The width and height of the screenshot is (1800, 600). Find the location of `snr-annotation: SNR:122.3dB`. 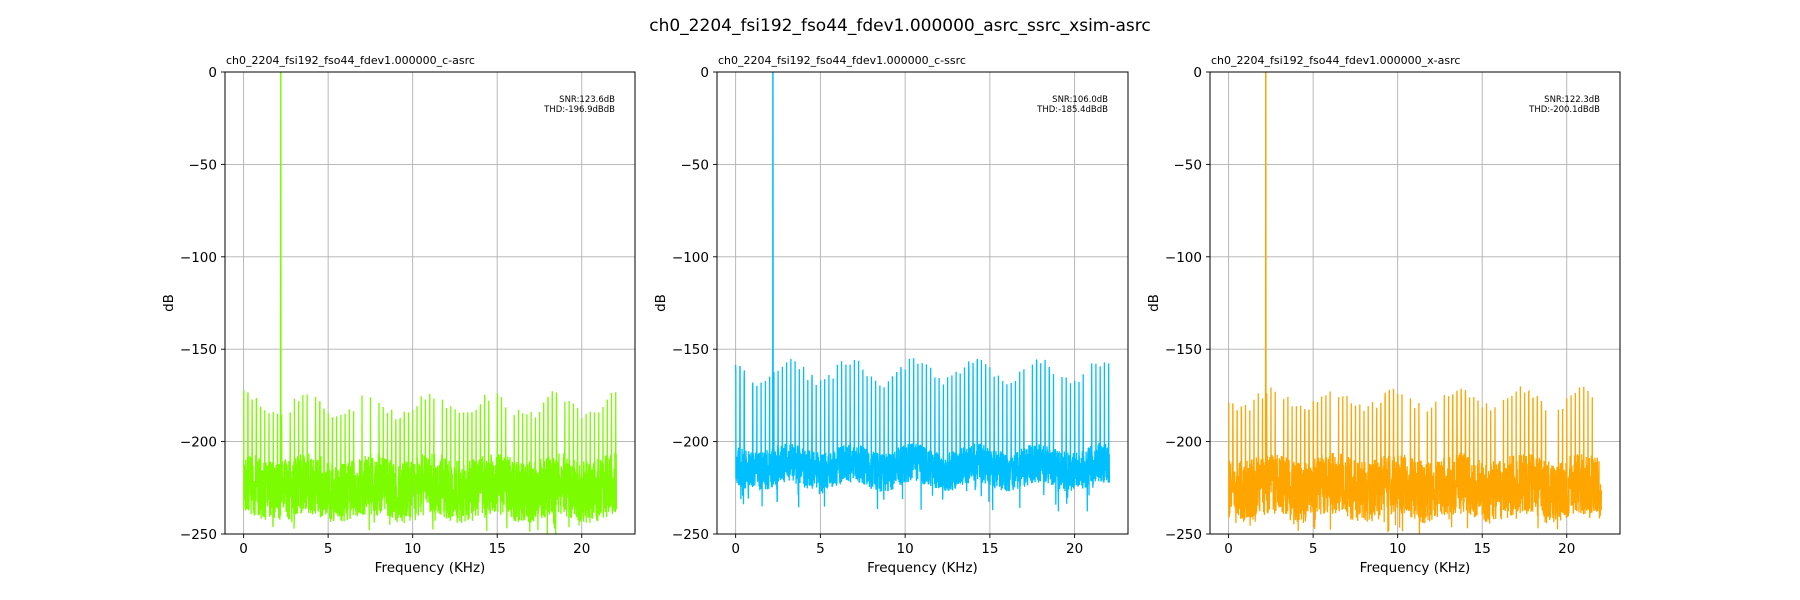

snr-annotation: SNR:122.3dB is located at coordinates (1572, 100).